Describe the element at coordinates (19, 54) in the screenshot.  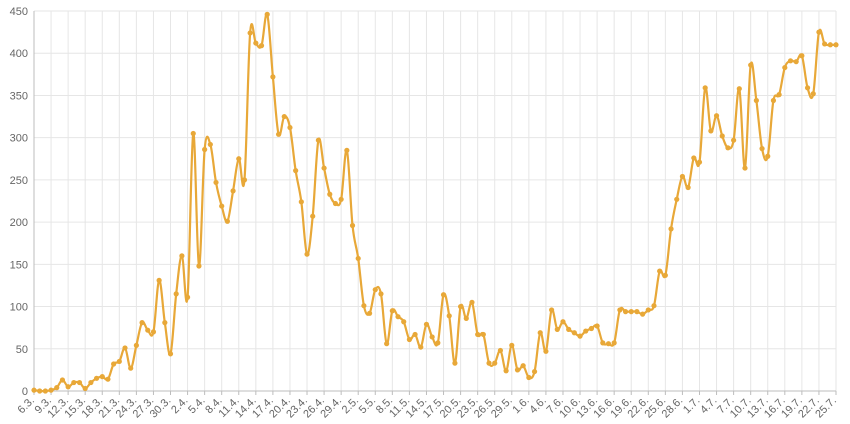
I see `y-tick-label: 400` at that location.